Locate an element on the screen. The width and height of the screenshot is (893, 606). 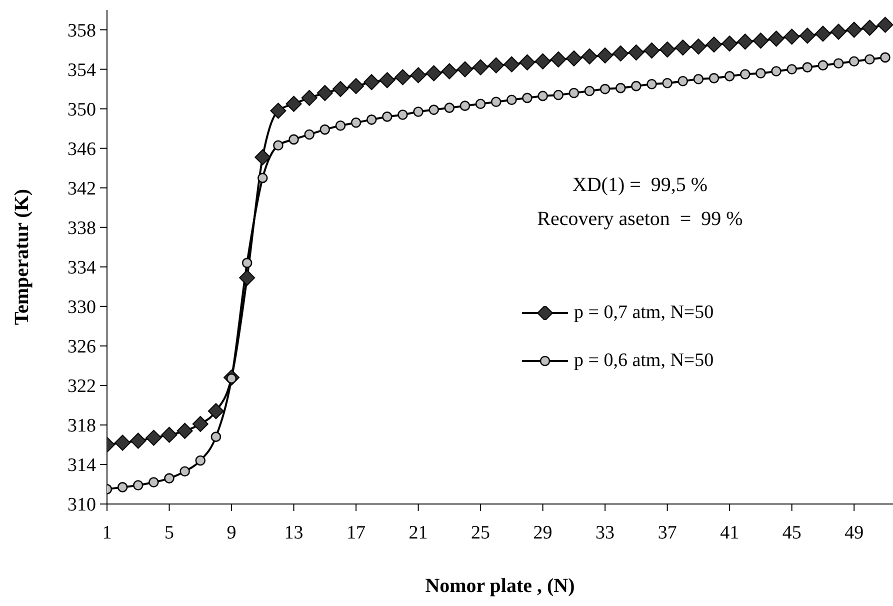
y-tick-label: 310 is located at coordinates (82, 505).